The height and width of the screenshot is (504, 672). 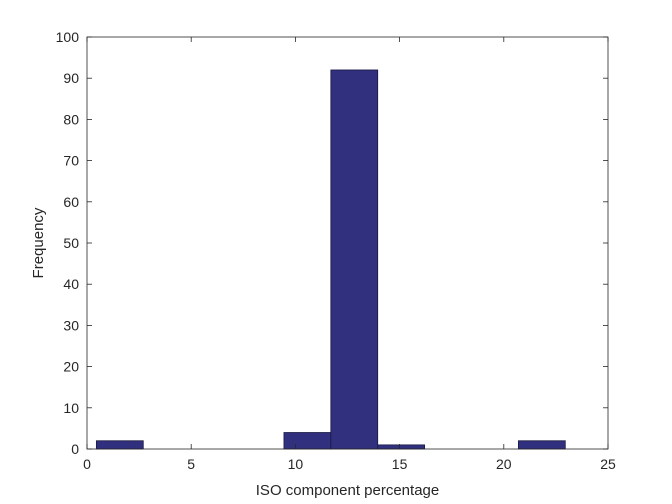 I want to click on y-tick-label: 60, so click(x=71, y=202).